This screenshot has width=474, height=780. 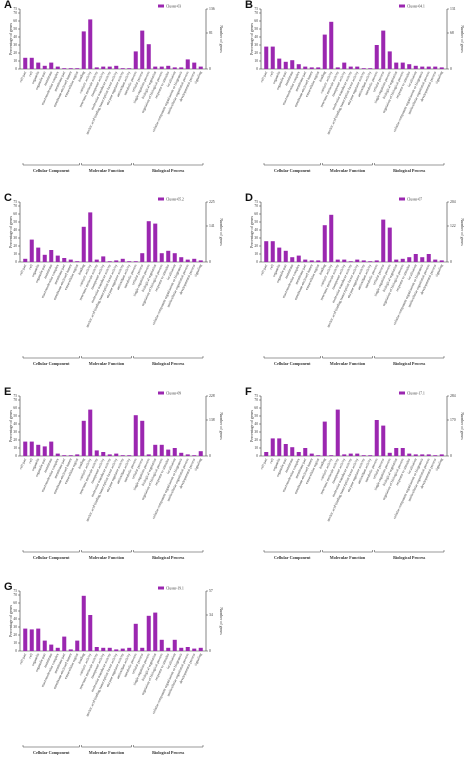 I want to click on y-tick-label: 10, so click(x=15, y=643).